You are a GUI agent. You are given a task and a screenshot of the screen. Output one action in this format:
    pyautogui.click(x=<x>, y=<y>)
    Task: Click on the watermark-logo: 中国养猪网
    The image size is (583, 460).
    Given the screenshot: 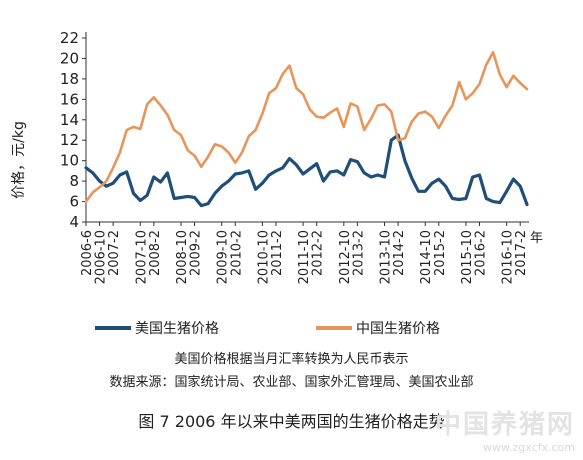 What is the action you would take?
    pyautogui.click(x=504, y=425)
    